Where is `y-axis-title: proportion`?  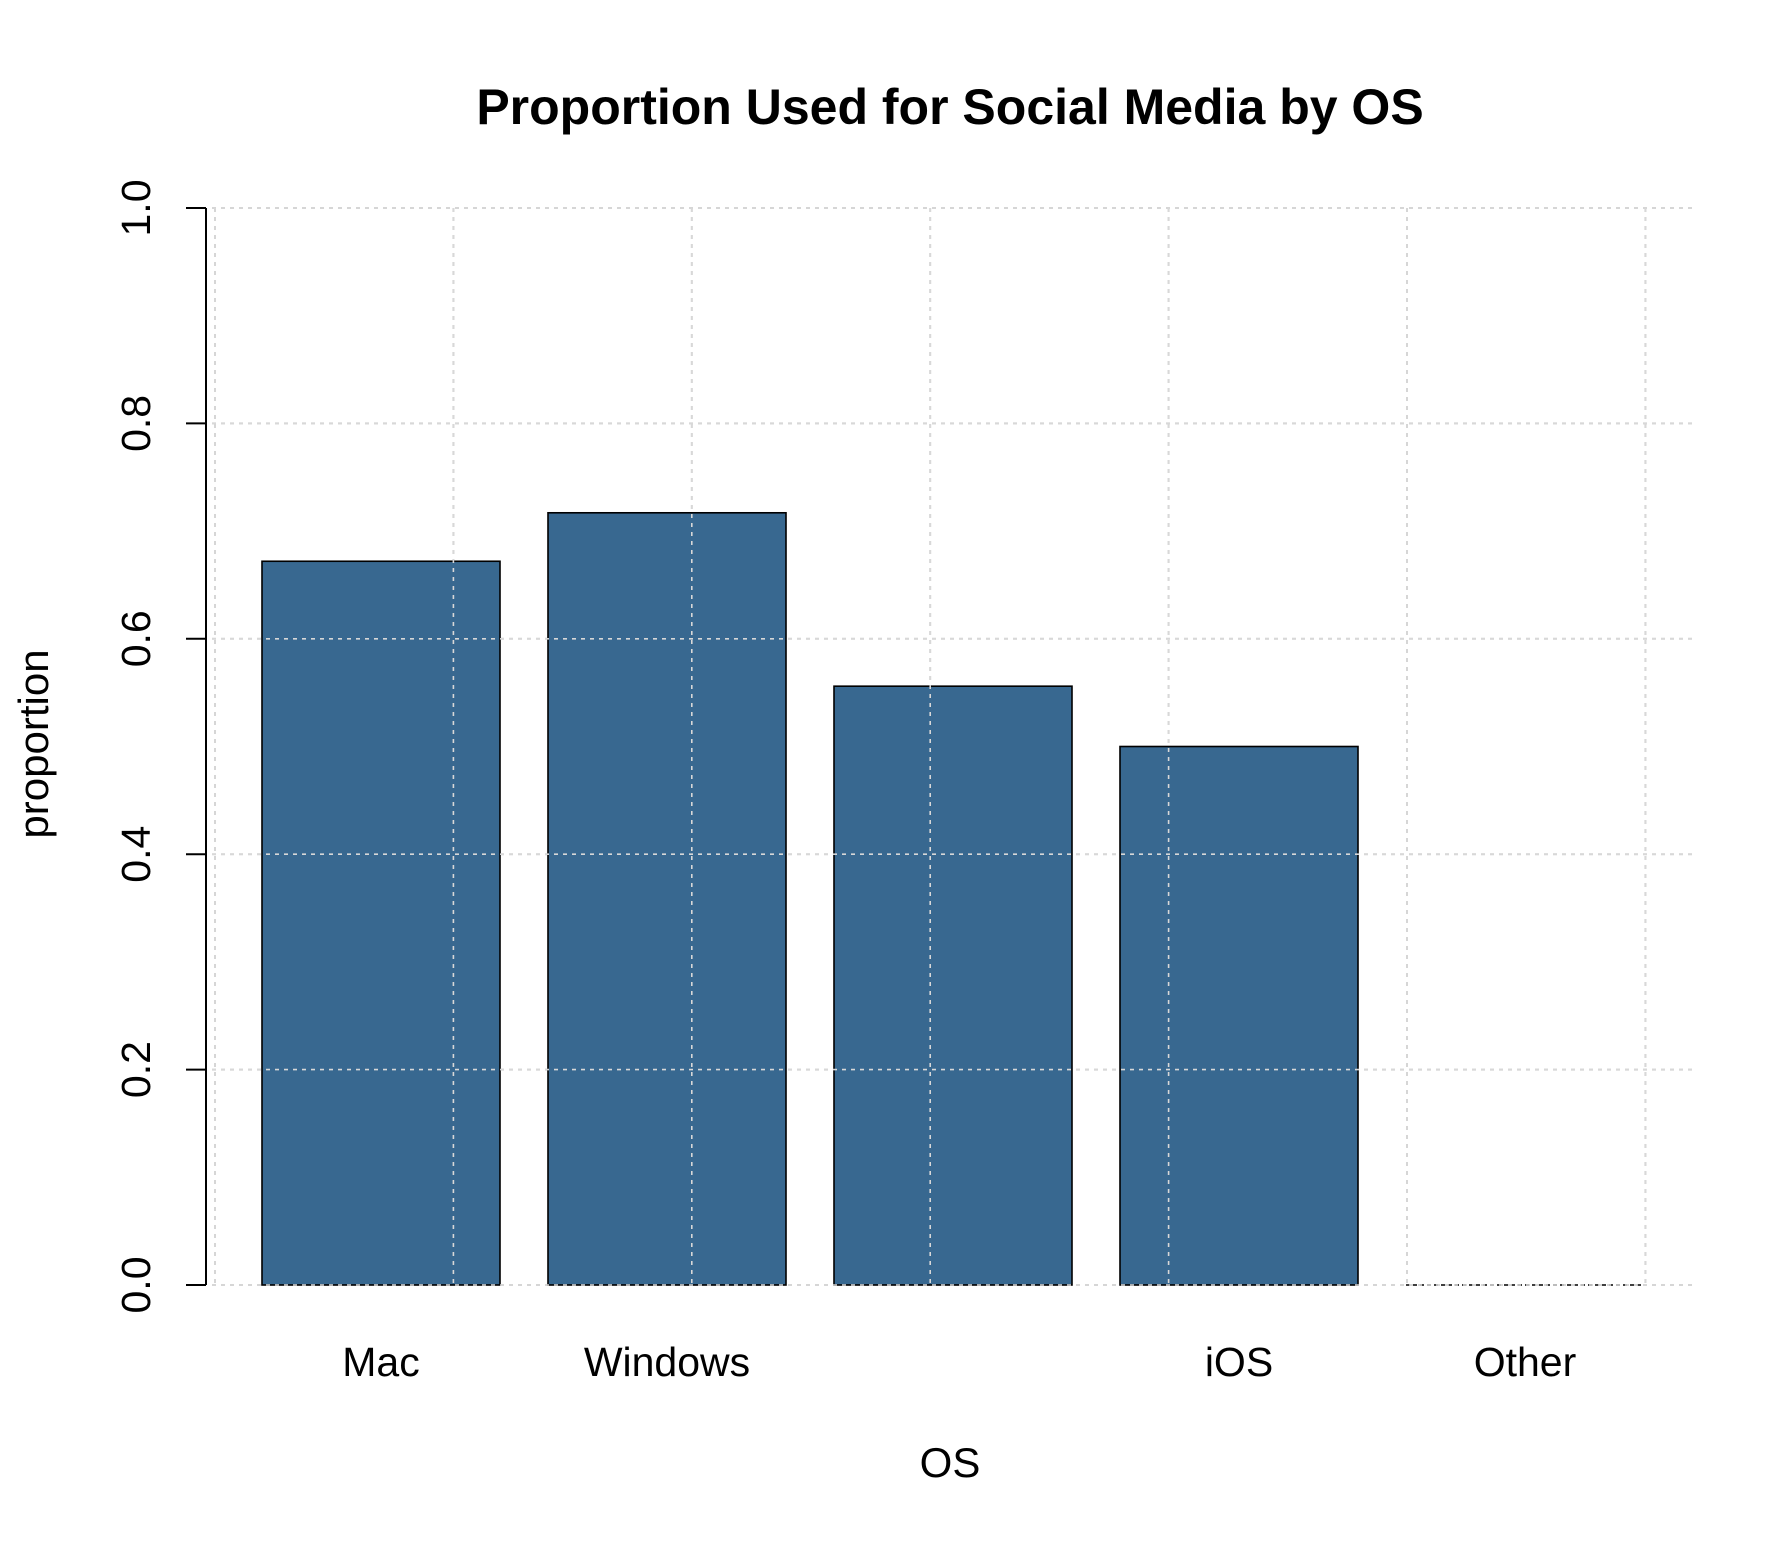 y-axis-title: proportion is located at coordinates (33, 743).